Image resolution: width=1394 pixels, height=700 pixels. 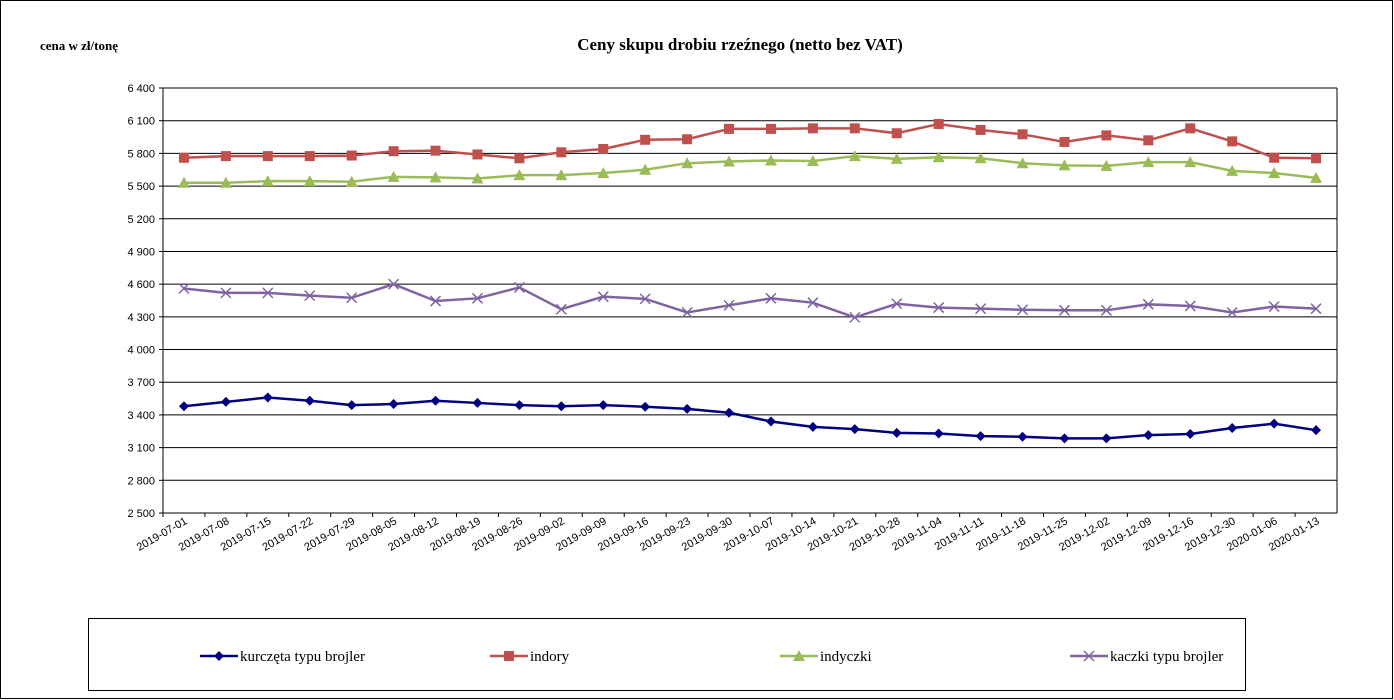 What do you see at coordinates (79, 45) in the screenshot?
I see `y-axis-label: cena w zł/tonę` at bounding box center [79, 45].